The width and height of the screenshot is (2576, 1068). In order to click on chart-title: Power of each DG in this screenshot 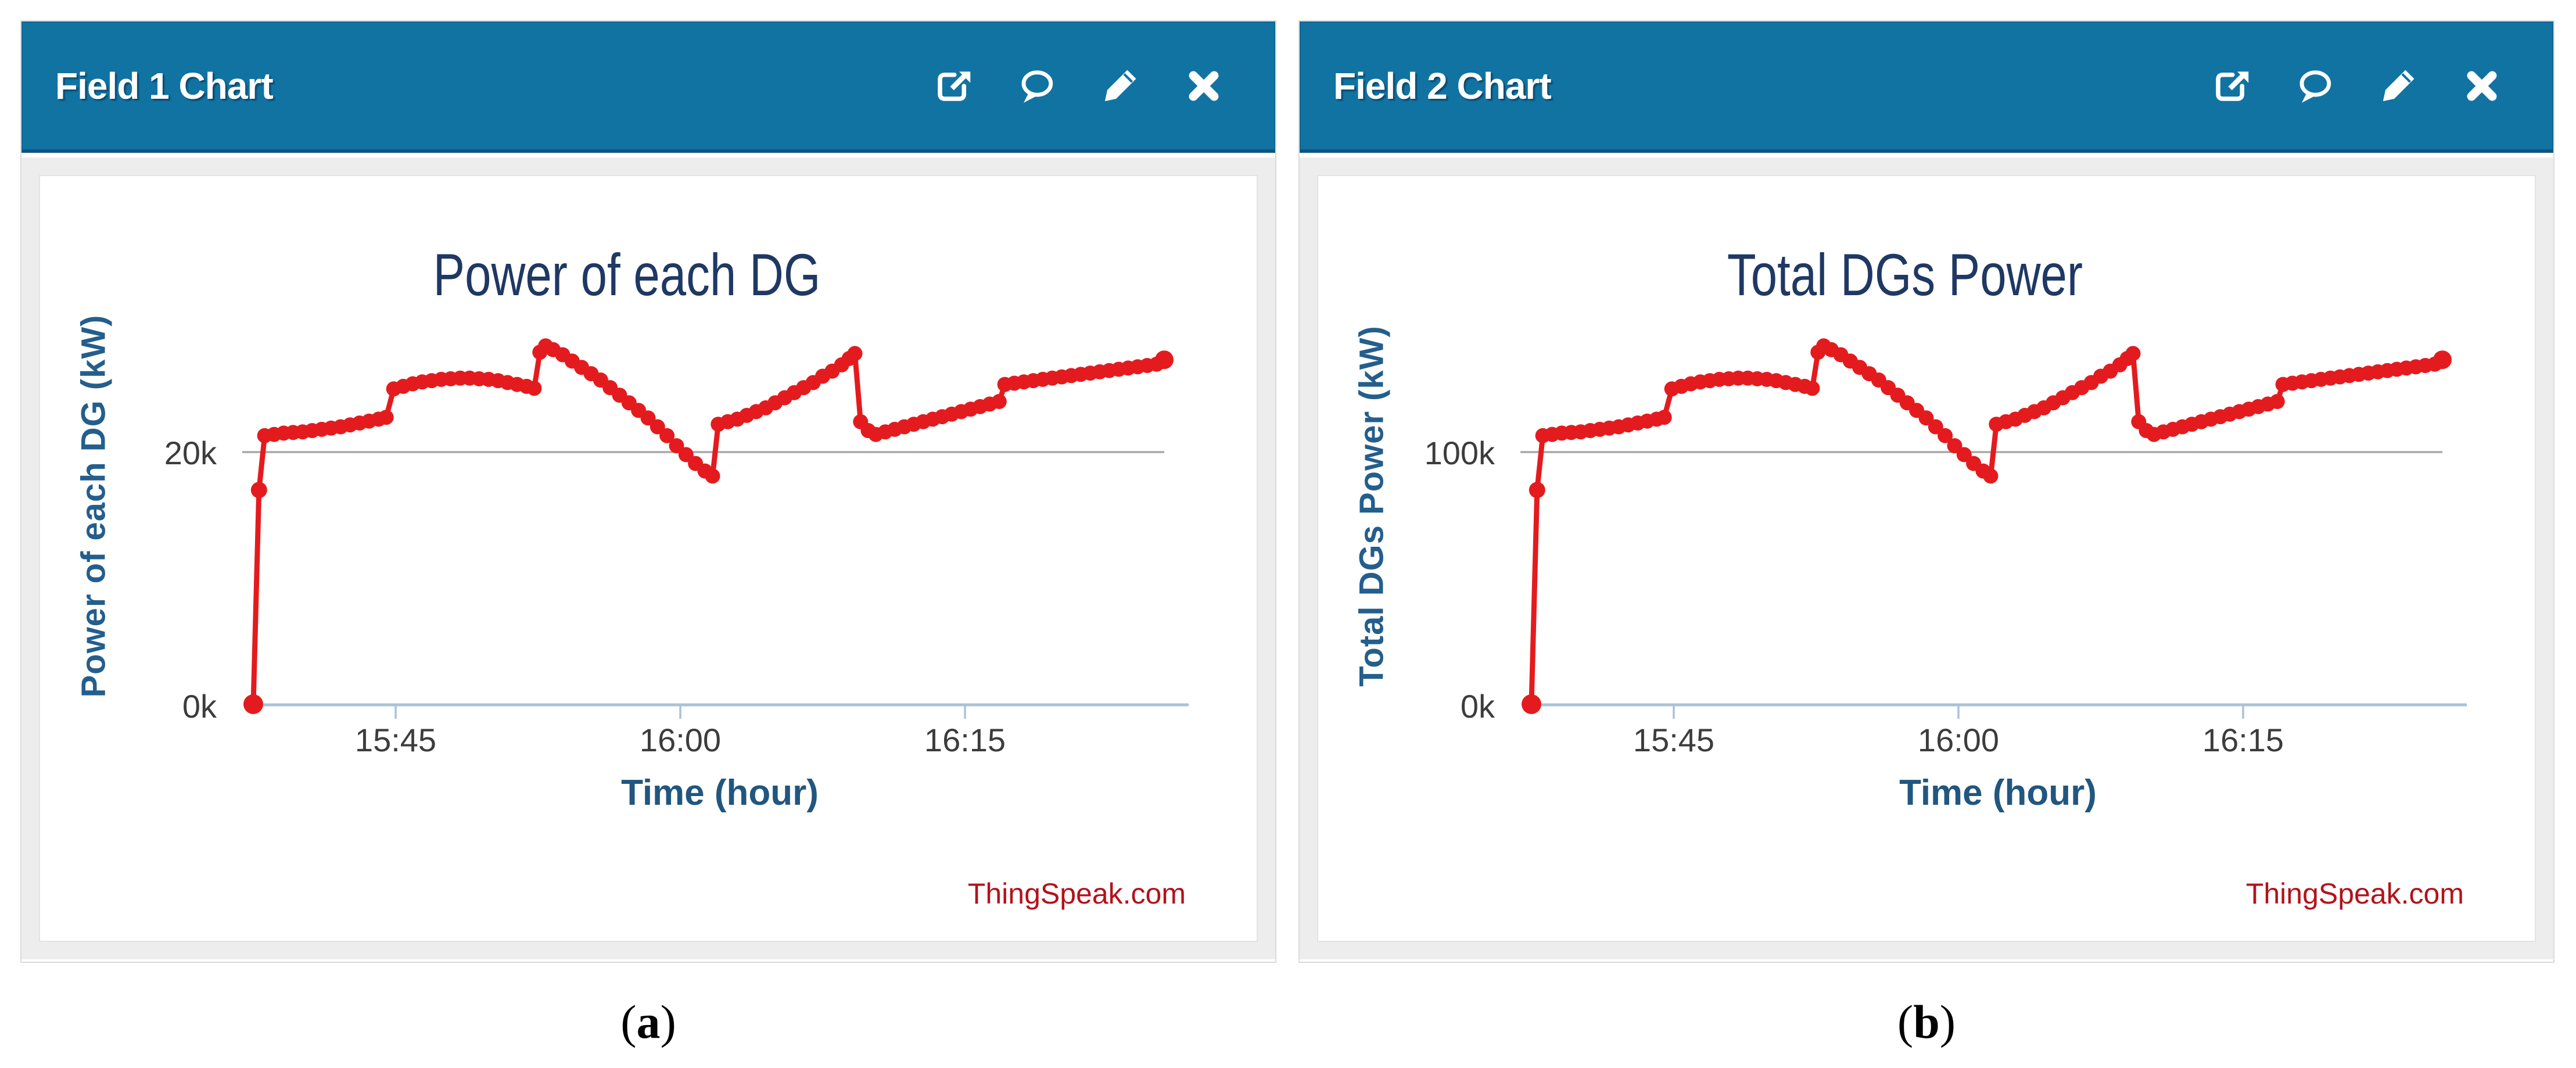, I will do `click(627, 275)`.